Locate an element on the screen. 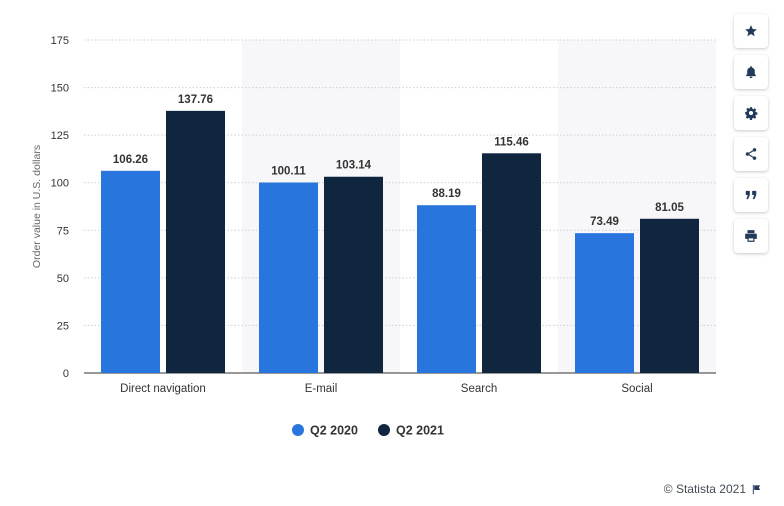 The image size is (784, 506). x-tick-label: E-mail is located at coordinates (321, 389).